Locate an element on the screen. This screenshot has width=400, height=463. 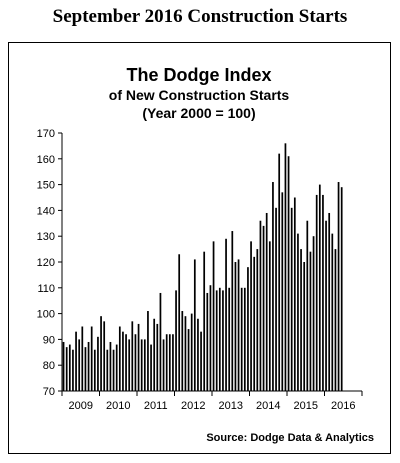
chart-subtitle: of New Construction Starts is located at coordinates (199, 95).